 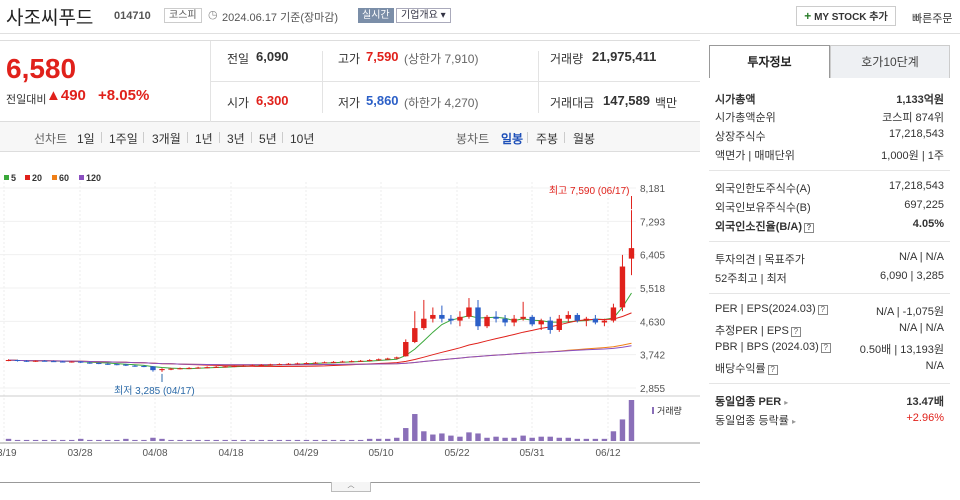 What do you see at coordinates (86, 139) in the screenshot?
I see `period-1day: 1일` at bounding box center [86, 139].